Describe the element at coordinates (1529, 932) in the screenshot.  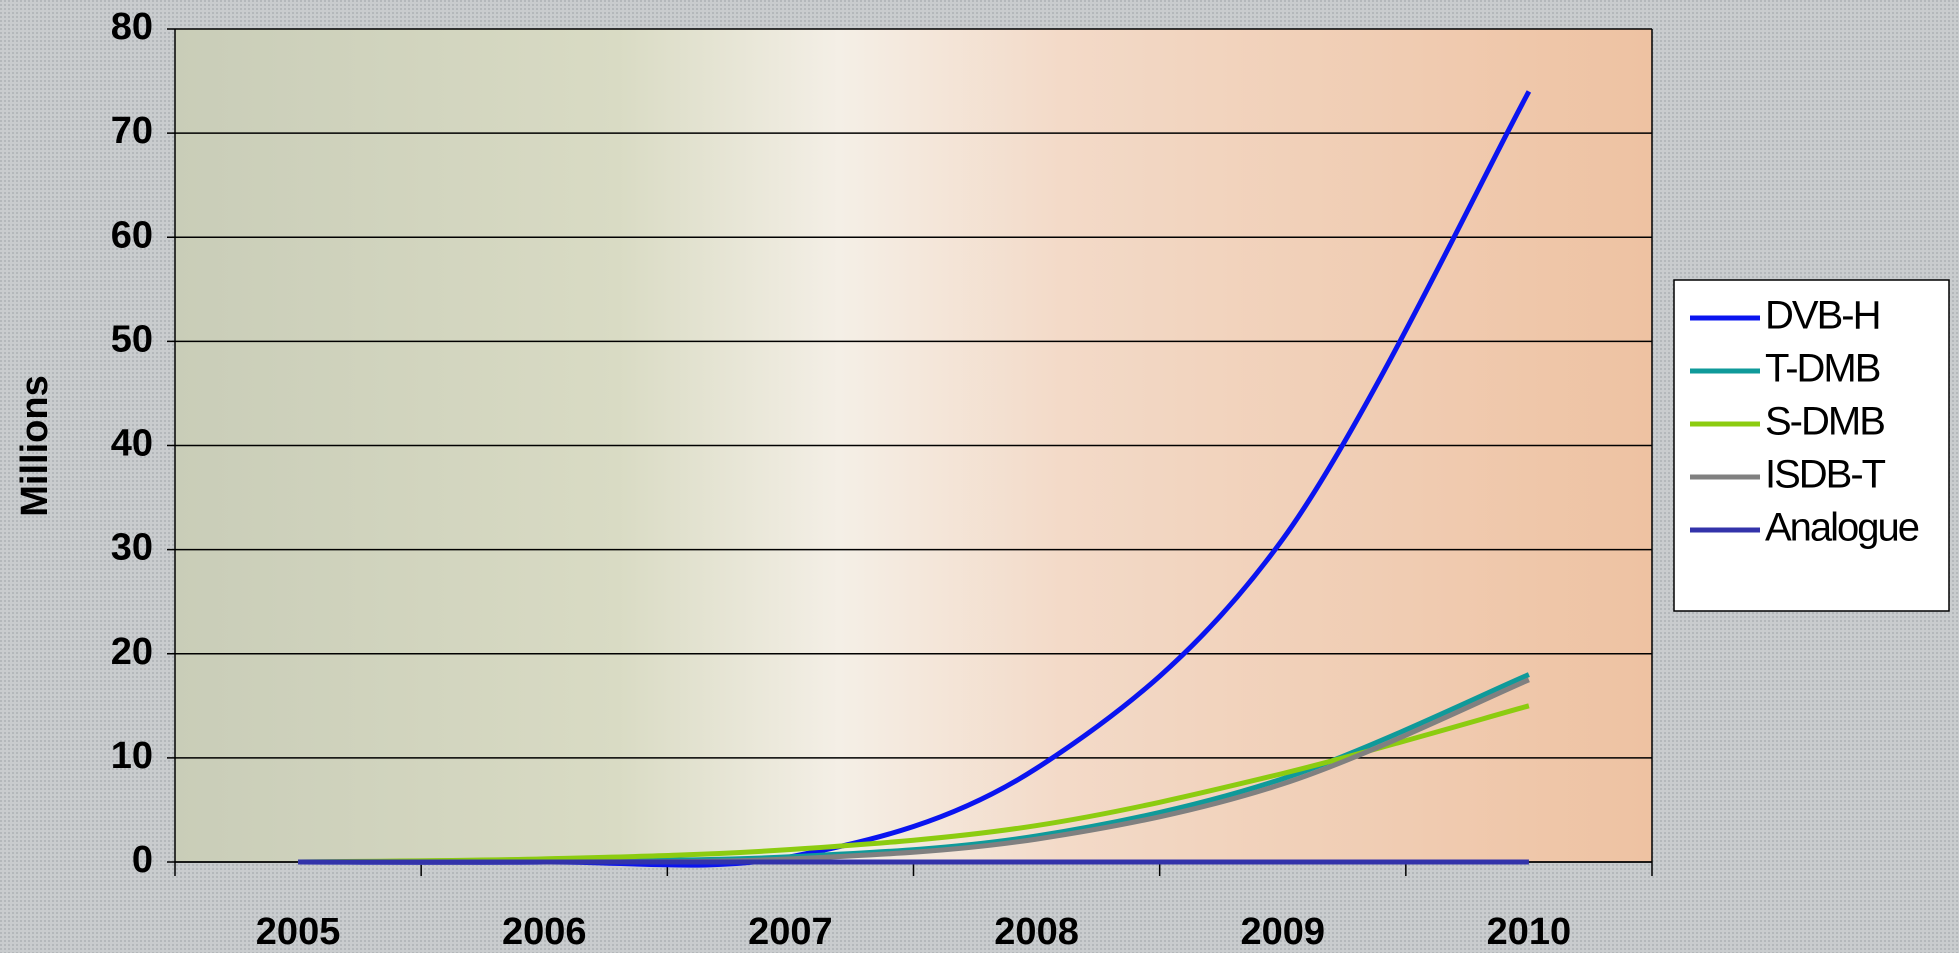
I see `x-tick-label: 2010` at that location.